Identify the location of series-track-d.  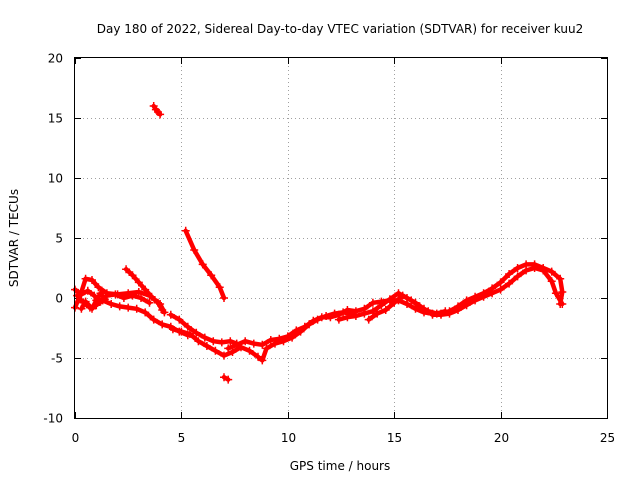
(93, 301).